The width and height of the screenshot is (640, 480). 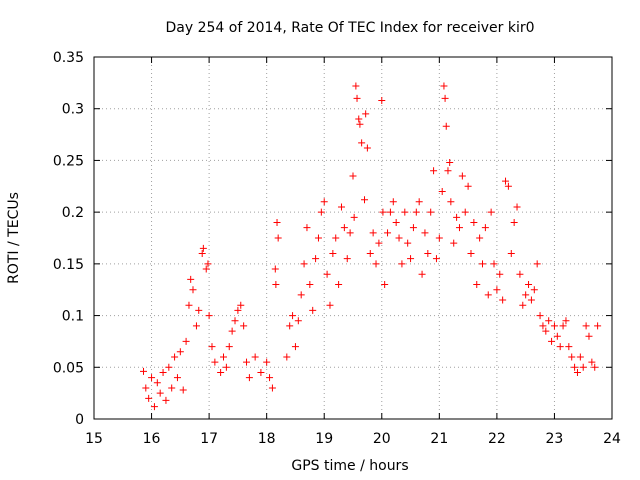 What do you see at coordinates (14, 238) in the screenshot?
I see `y-axis-label: ROTI / TECUs` at bounding box center [14, 238].